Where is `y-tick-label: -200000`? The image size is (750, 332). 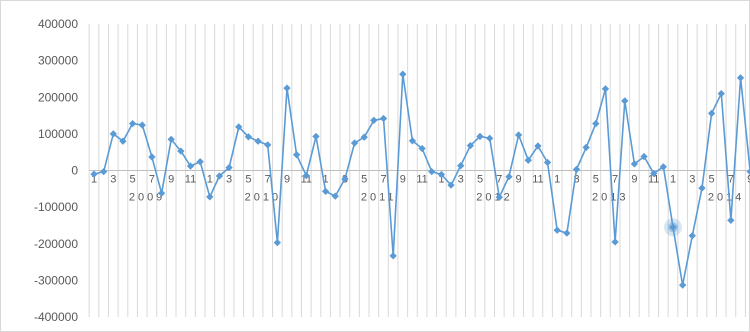 y-tick-label: -200000 is located at coordinates (56, 244).